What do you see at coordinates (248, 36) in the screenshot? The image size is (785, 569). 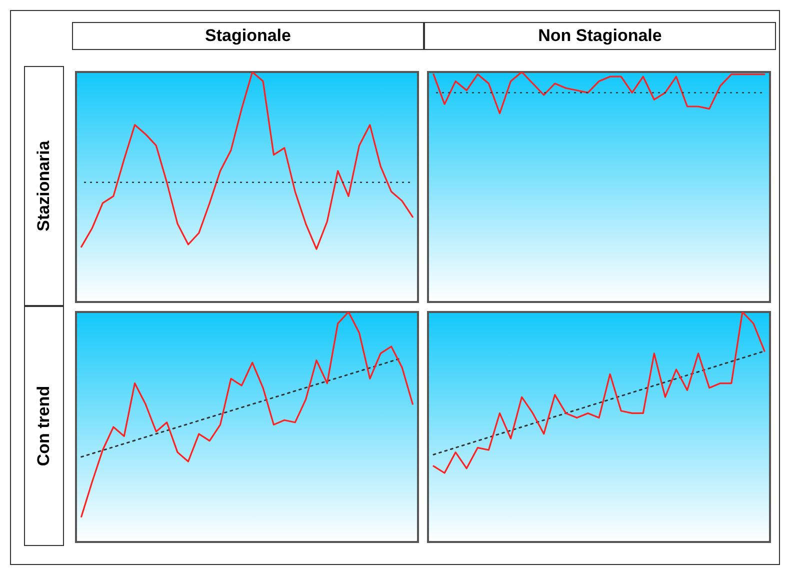 I see `chart-title: Stagionale` at bounding box center [248, 36].